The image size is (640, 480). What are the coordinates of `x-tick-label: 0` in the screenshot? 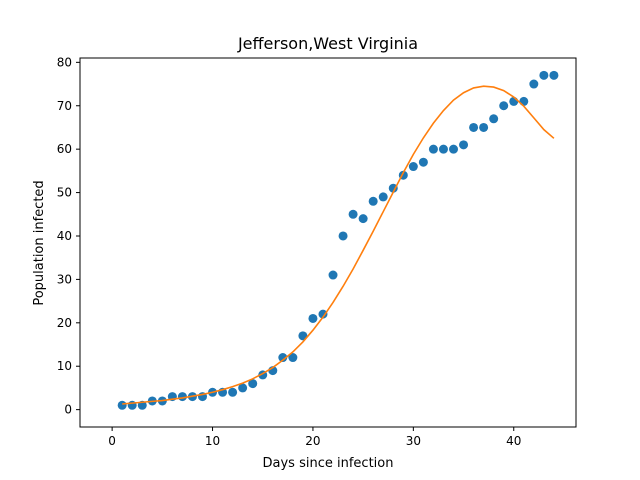 It's located at (112, 441).